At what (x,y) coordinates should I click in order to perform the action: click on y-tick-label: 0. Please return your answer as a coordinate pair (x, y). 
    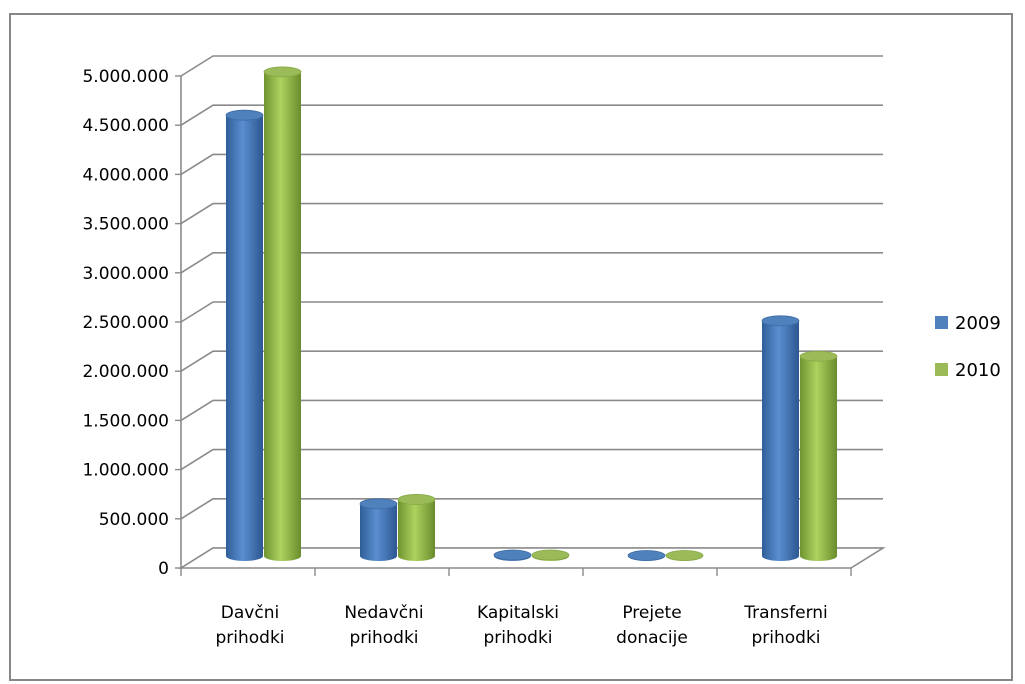
    Looking at the image, I should click on (163, 569).